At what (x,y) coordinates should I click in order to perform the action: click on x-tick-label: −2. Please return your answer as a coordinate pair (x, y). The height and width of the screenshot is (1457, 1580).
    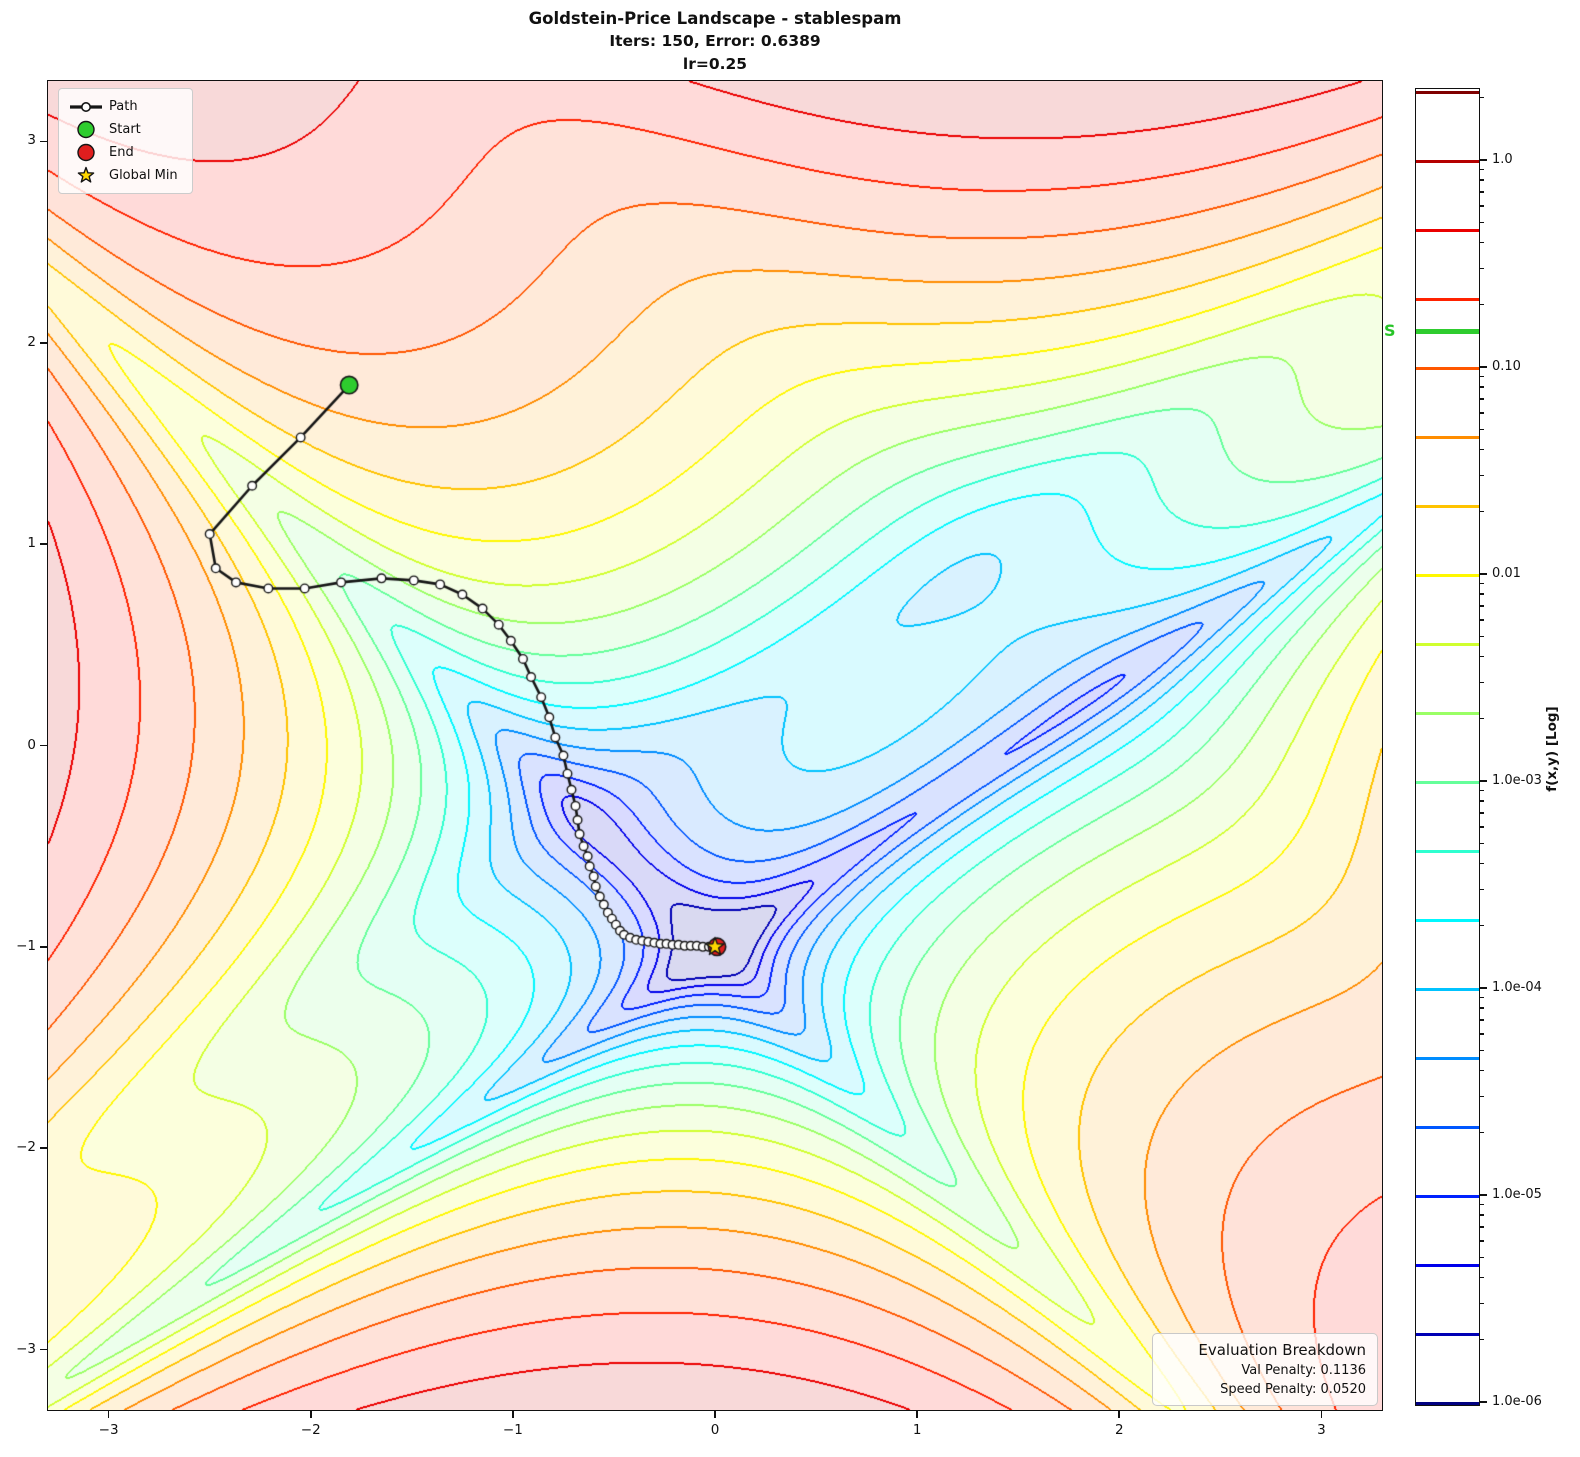
    Looking at the image, I should click on (310, 1430).